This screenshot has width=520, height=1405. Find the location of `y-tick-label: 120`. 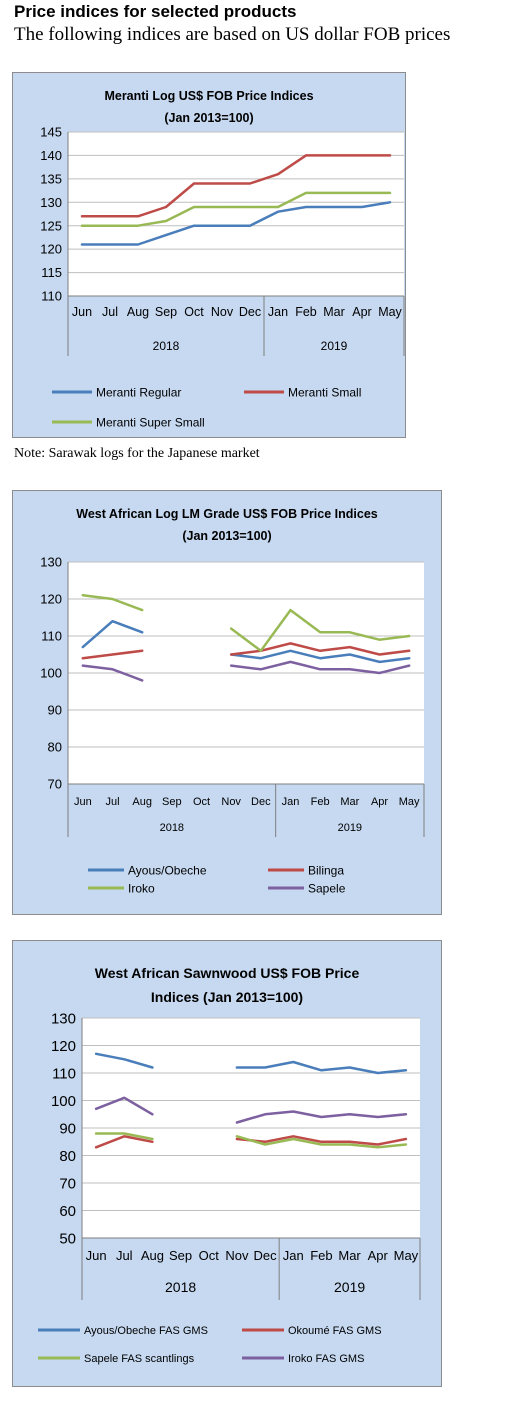

y-tick-label: 120 is located at coordinates (51, 599).